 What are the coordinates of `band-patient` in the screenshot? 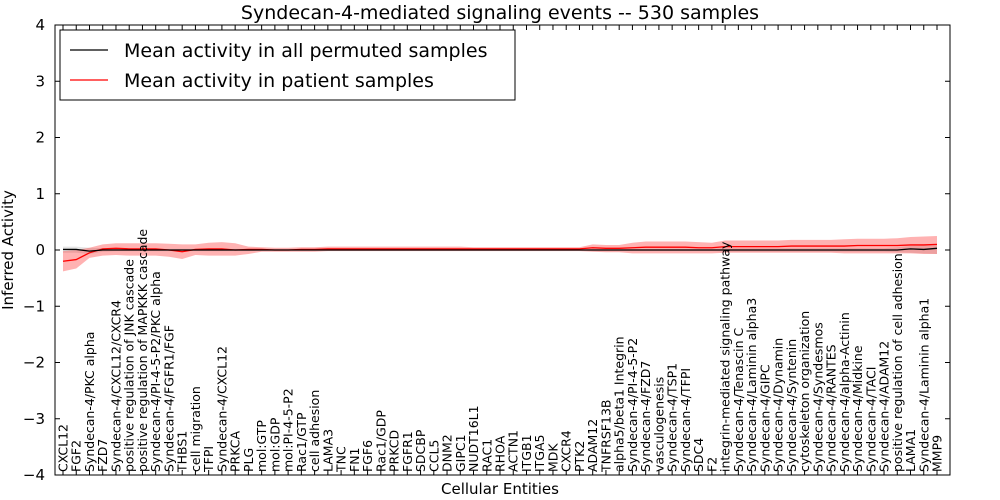 It's located at (500, 253).